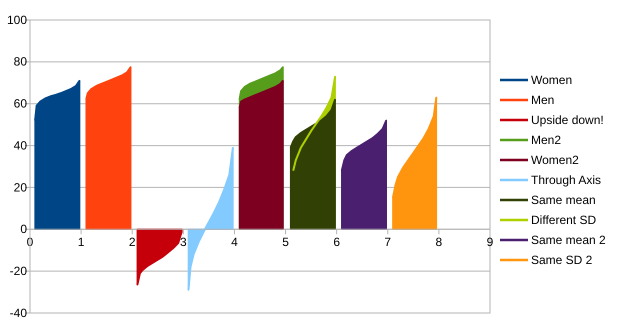 This screenshot has width=619, height=335. I want to click on y-tick-label: 0, so click(24, 229).